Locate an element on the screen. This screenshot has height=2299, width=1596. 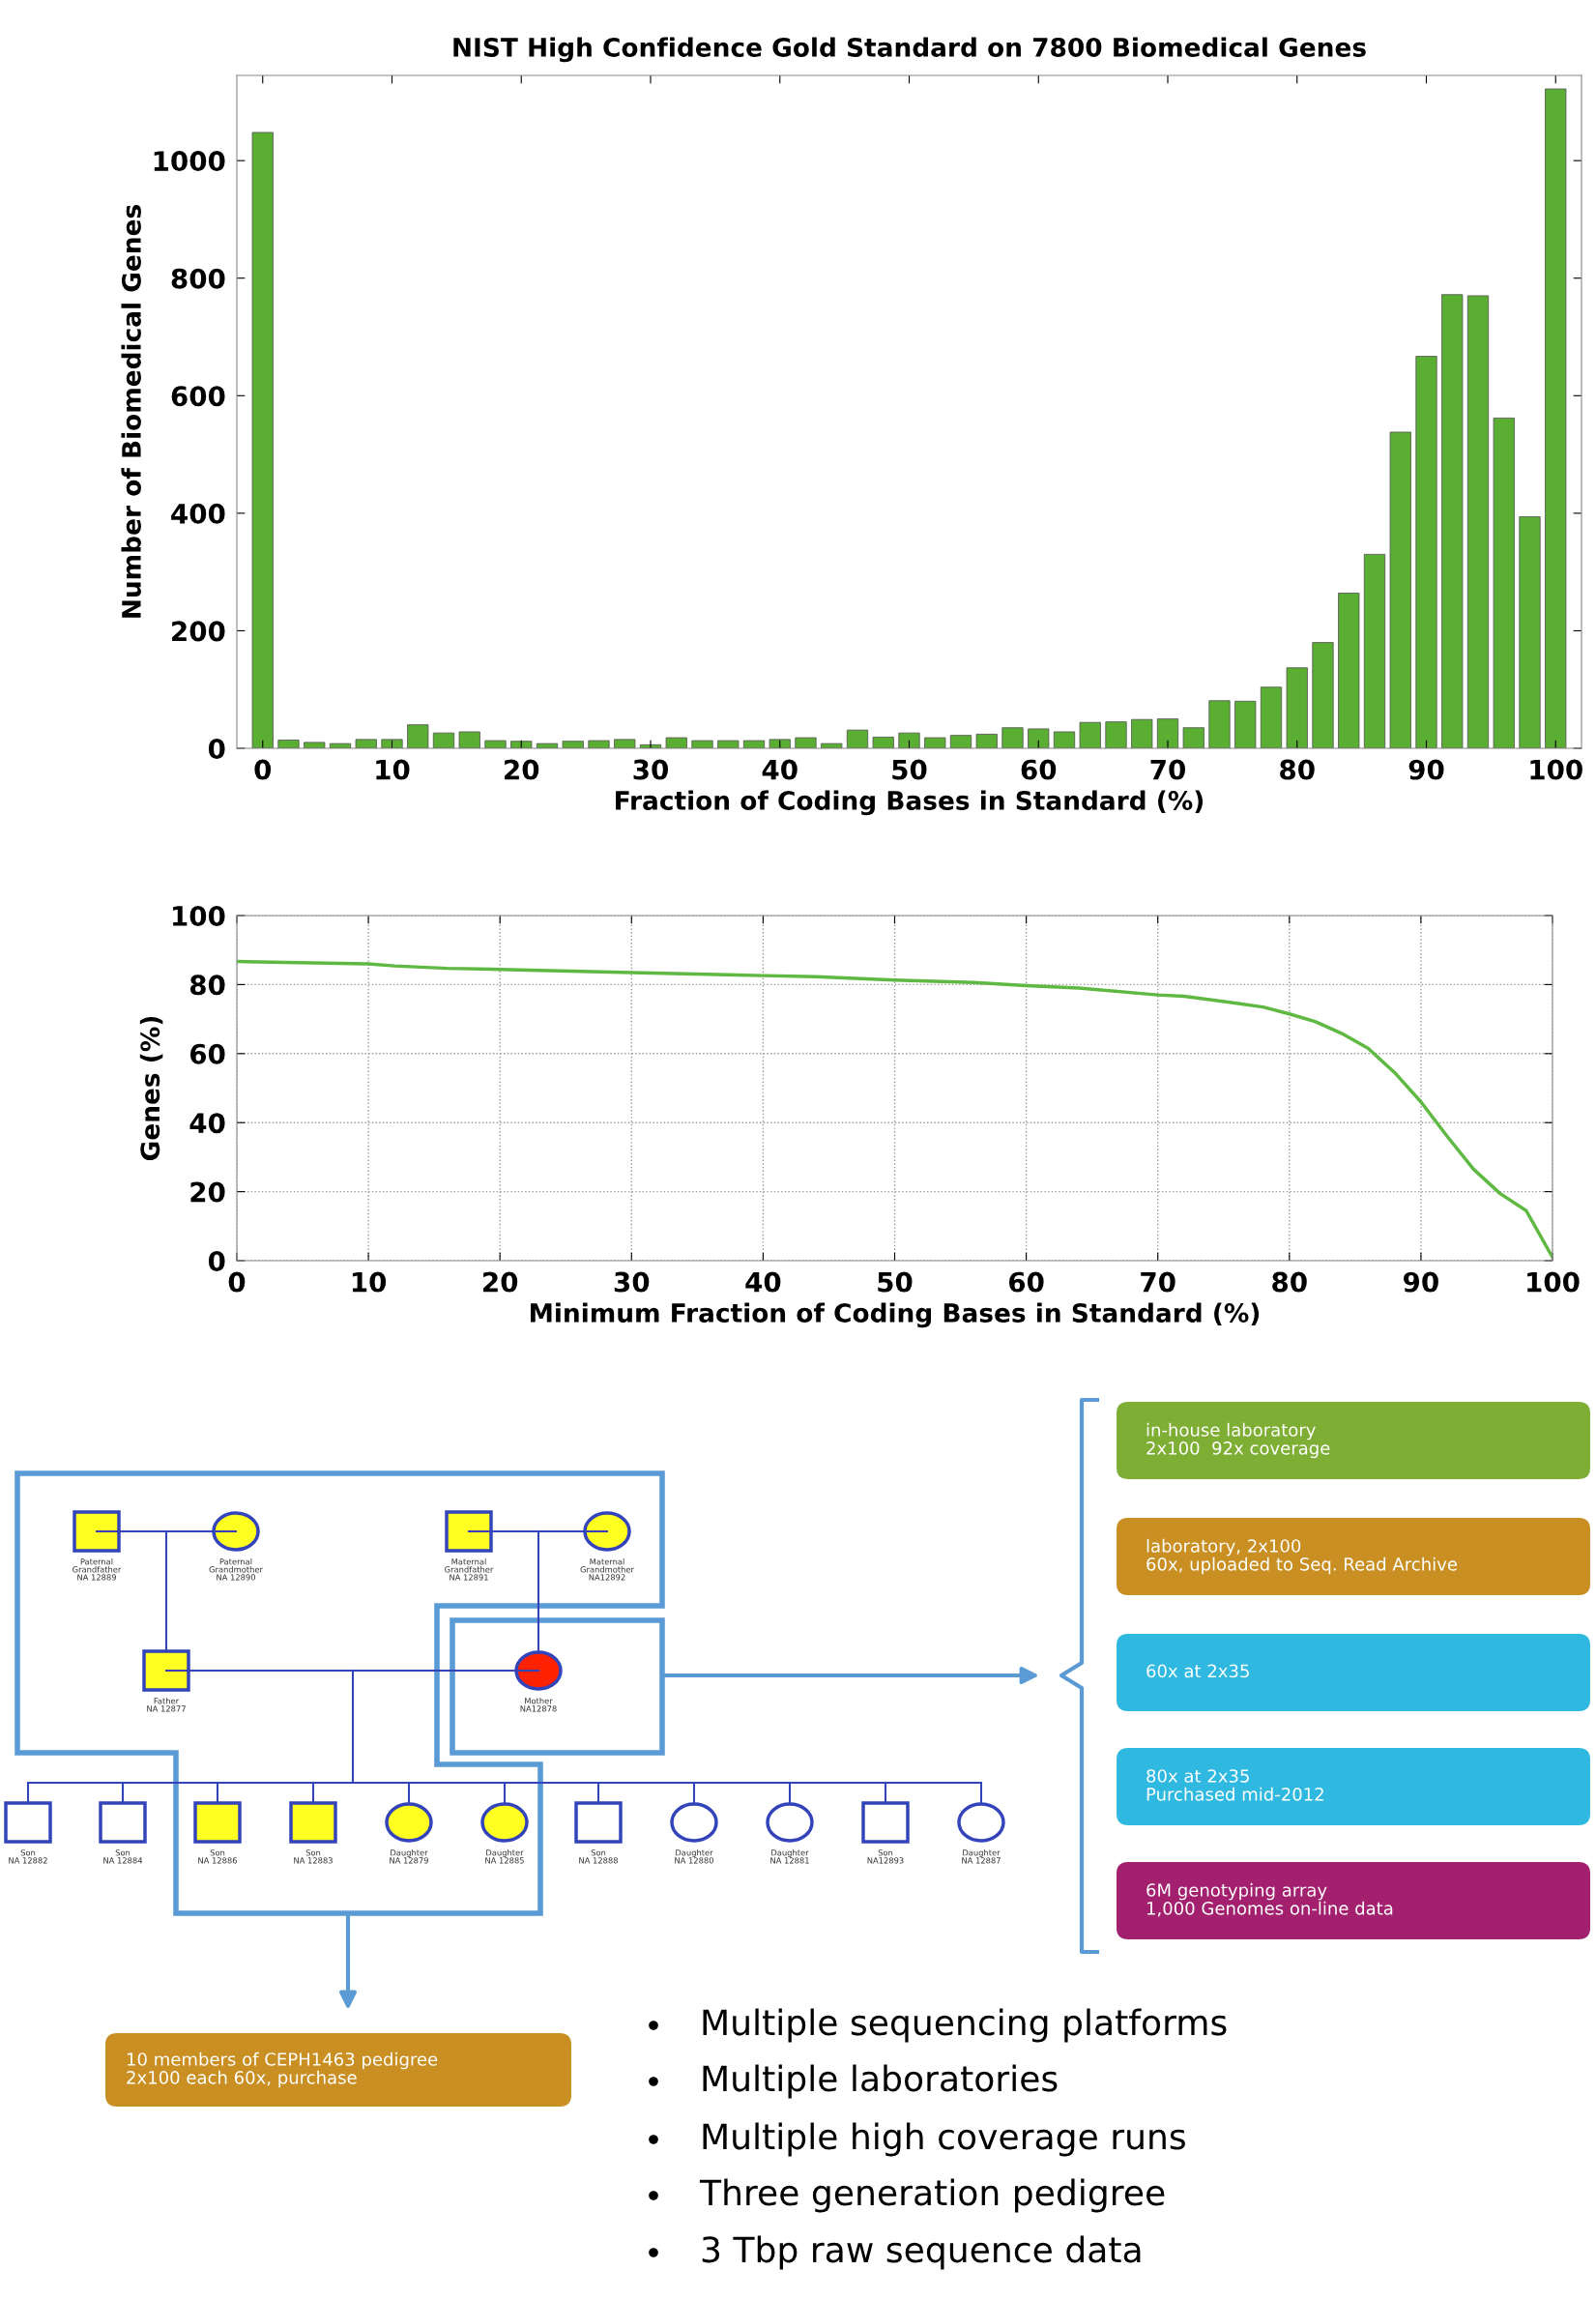
chart-title: NIST High Confidence Gold Standard on 7800 Biomedical Genes is located at coordinates (909, 50).